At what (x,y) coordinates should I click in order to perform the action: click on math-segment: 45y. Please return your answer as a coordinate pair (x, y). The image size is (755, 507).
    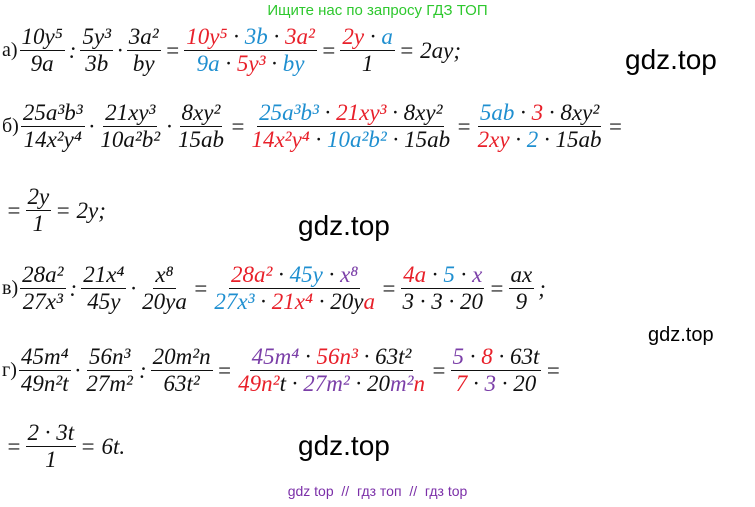
    Looking at the image, I should click on (104, 301).